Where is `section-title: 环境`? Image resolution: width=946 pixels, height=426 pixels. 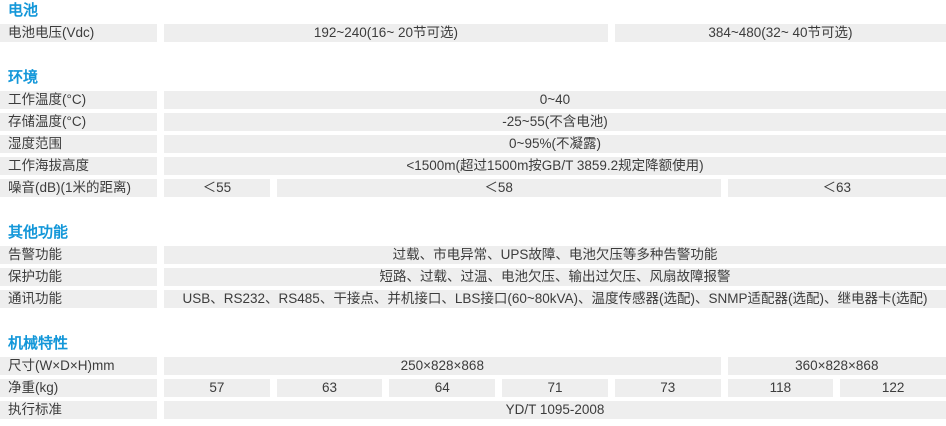 section-title: 环境 is located at coordinates (23, 77).